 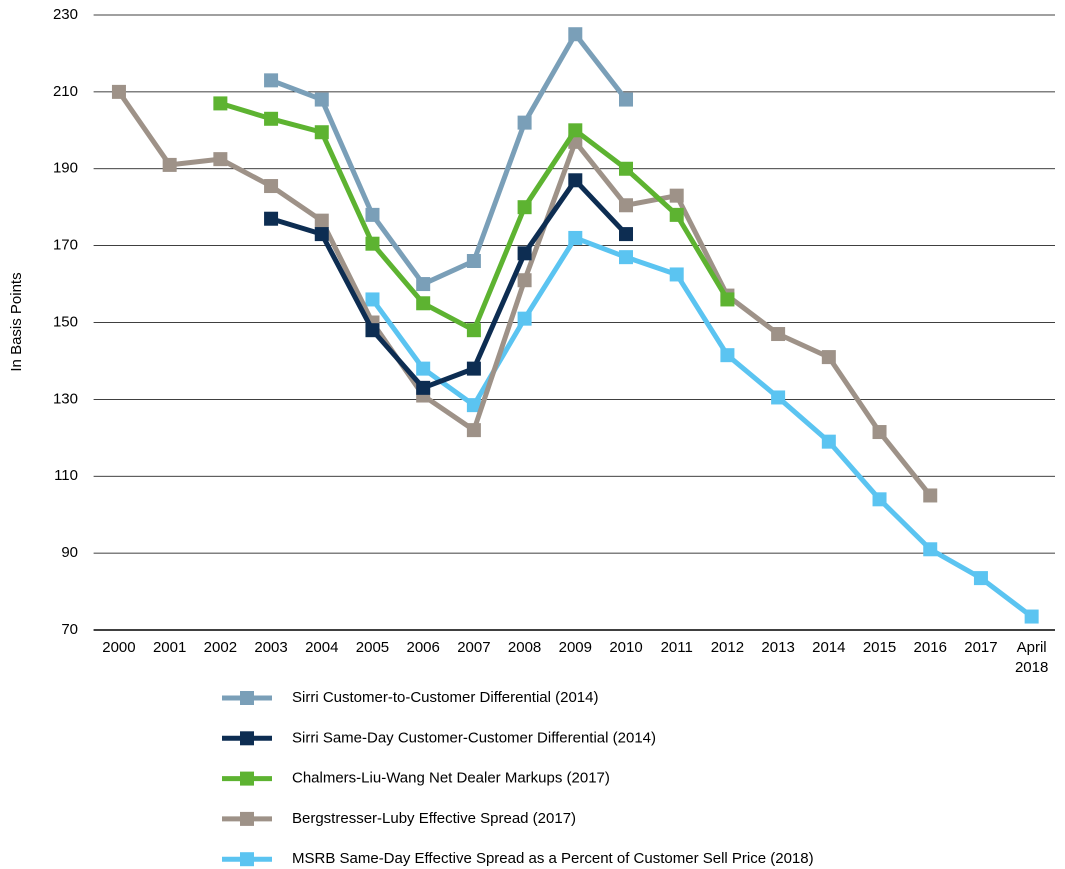 I want to click on y-axis-label: In Basis Points, so click(x=16, y=321).